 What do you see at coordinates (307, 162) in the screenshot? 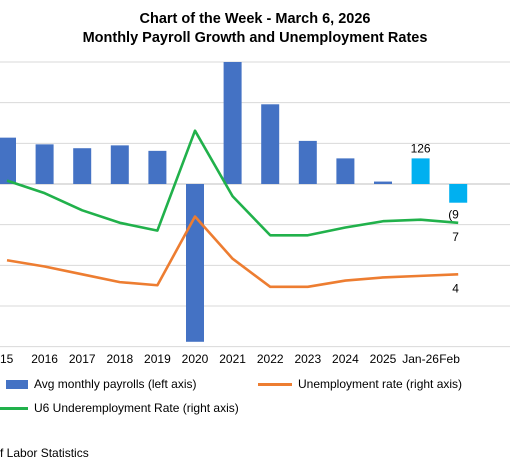
I see `payroll-bar-2023` at bounding box center [307, 162].